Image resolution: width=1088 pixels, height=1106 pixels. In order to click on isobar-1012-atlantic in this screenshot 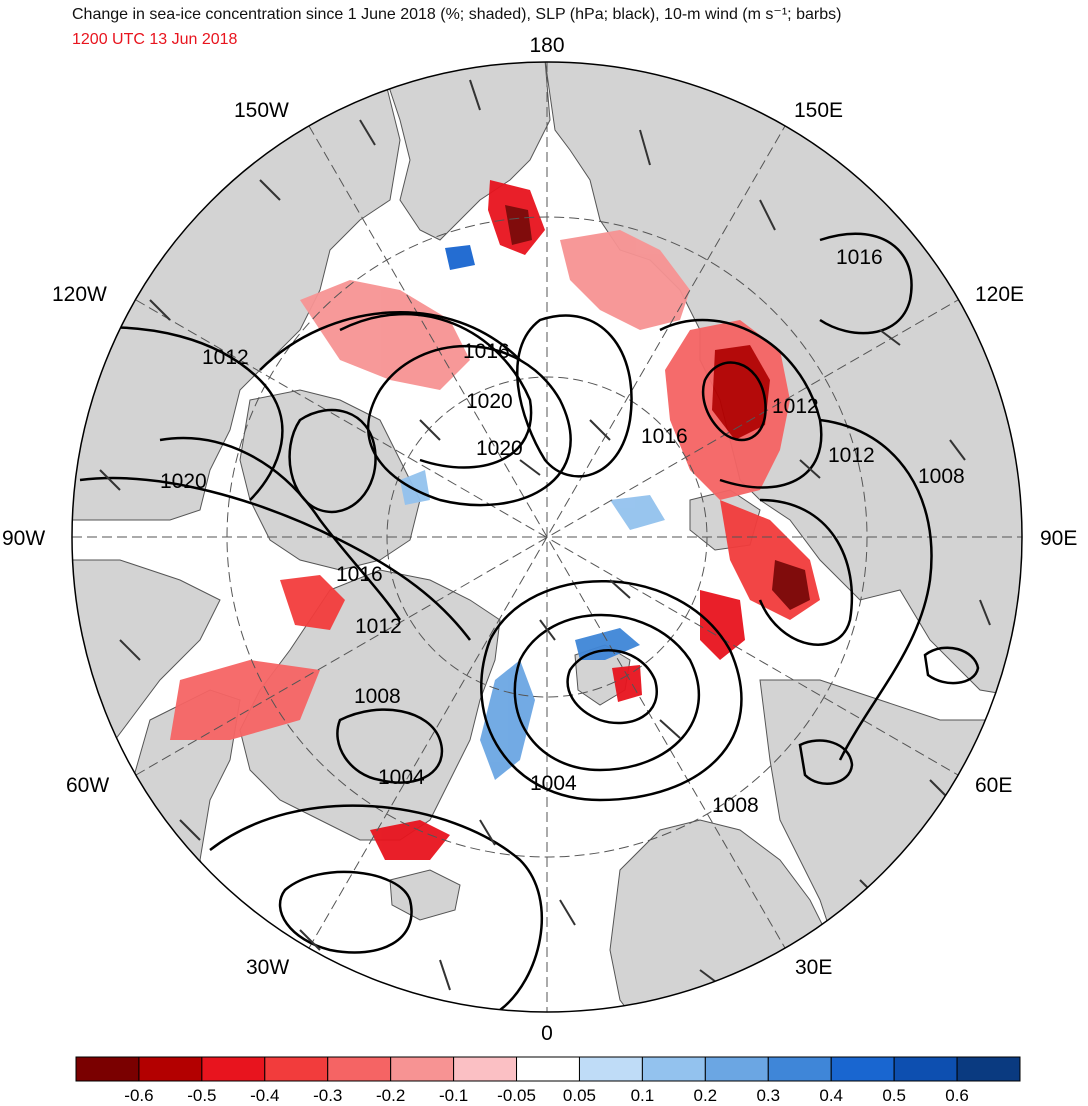, I will do `click(376, 907)`.